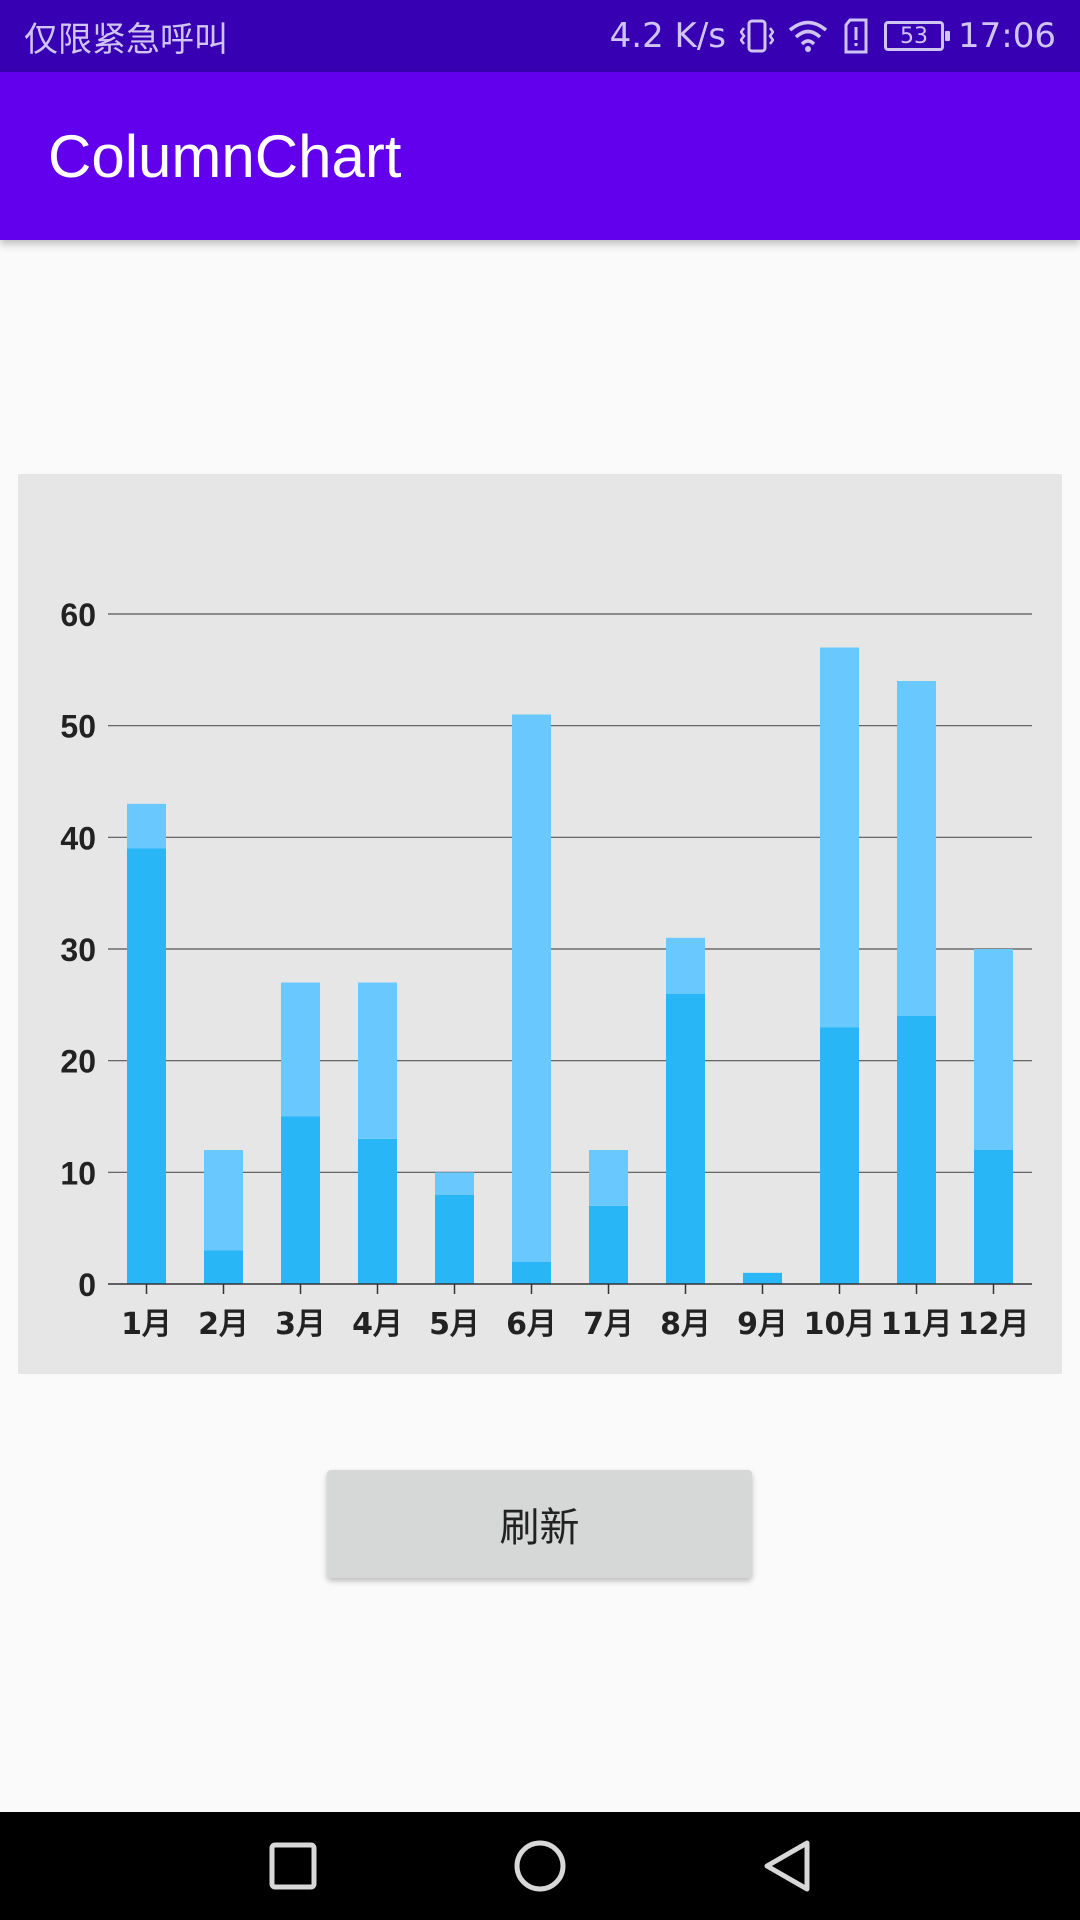  What do you see at coordinates (994, 1324) in the screenshot?
I see `x-tick-label: 12月` at bounding box center [994, 1324].